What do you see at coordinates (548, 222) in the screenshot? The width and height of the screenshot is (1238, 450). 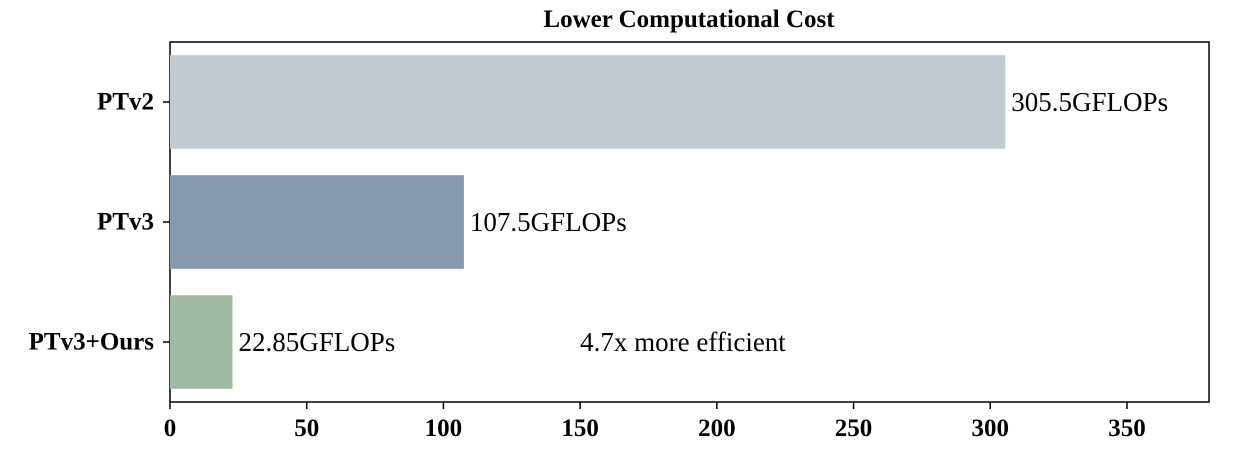 I see `data-label-ptv3: 107.5GFLOPs` at bounding box center [548, 222].